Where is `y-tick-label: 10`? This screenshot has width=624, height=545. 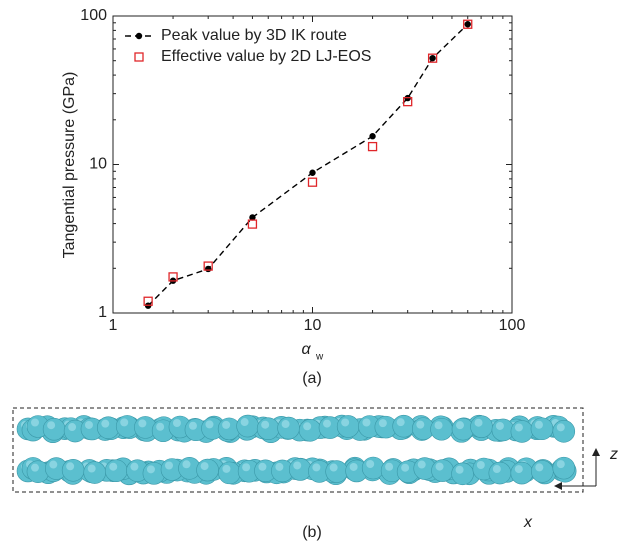 y-tick-label: 10 is located at coordinates (98, 164).